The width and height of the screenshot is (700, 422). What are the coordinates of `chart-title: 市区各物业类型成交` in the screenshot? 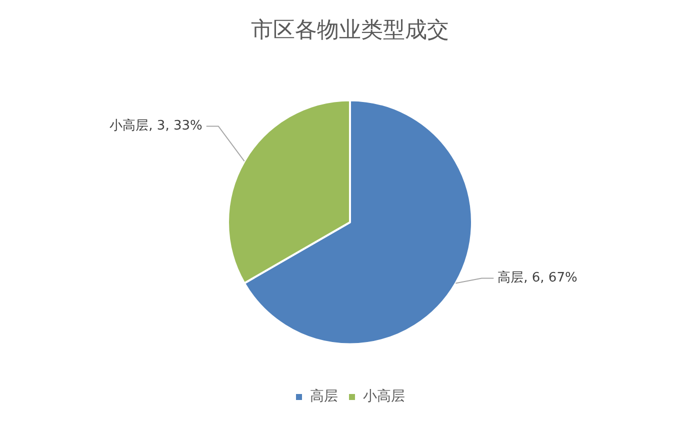 It's located at (350, 30).